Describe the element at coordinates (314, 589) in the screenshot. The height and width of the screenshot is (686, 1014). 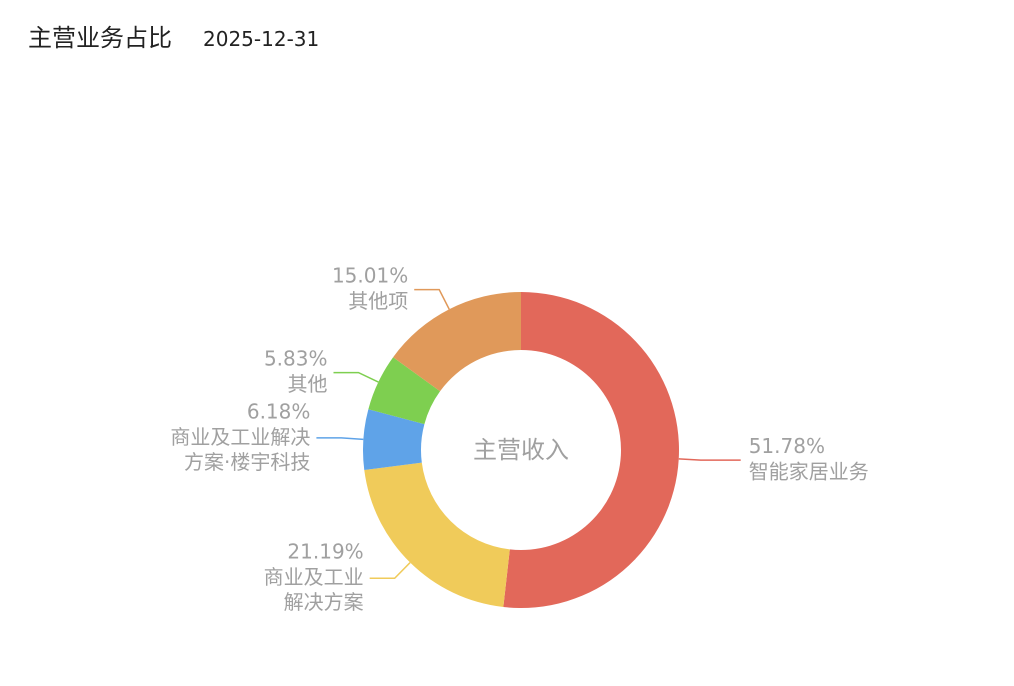
I see `category-label: 商业及工业解决方案` at that location.